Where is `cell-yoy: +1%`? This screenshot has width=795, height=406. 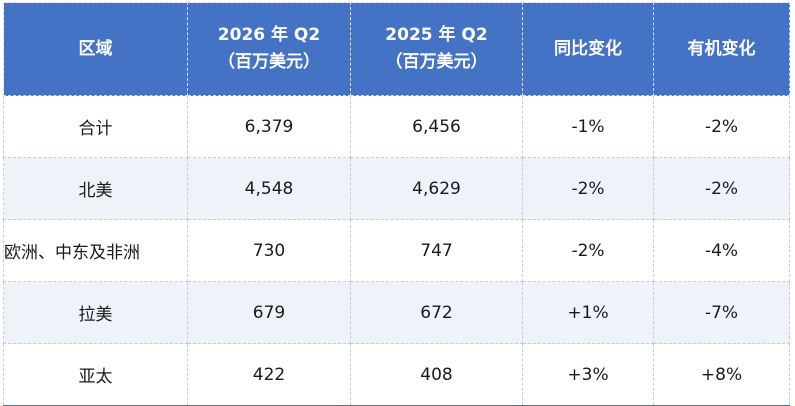 cell-yoy: +1% is located at coordinates (588, 312).